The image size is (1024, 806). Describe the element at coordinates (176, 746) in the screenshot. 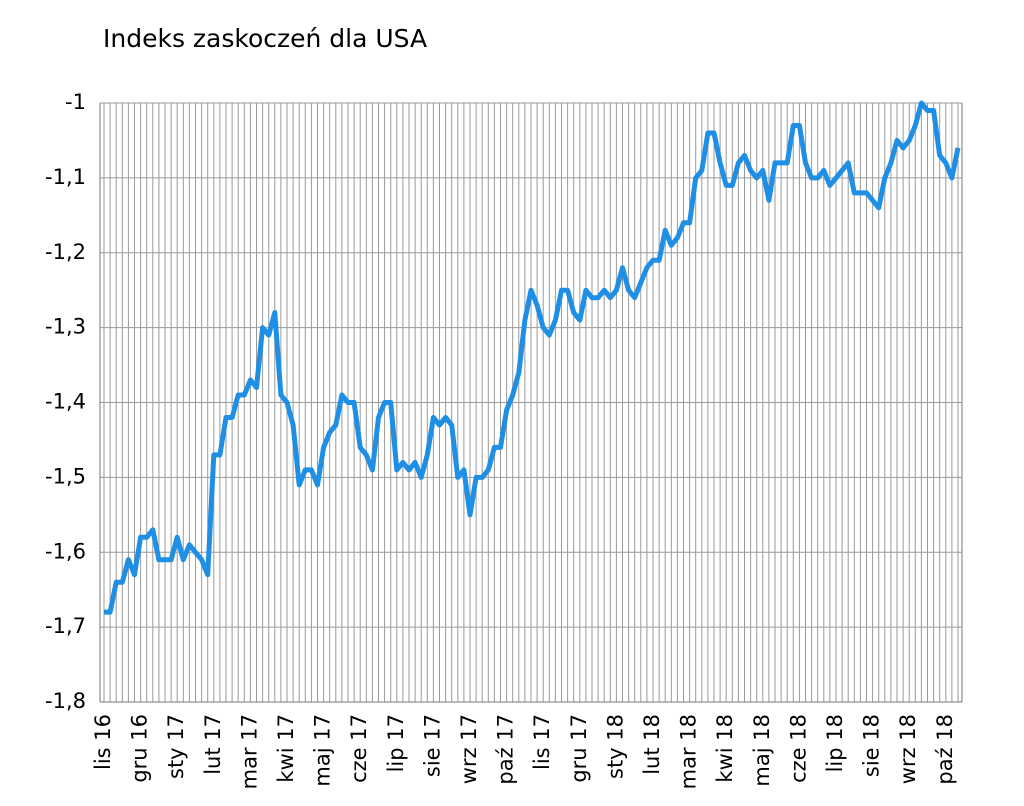

I see `x-tick-label: sty 17` at that location.